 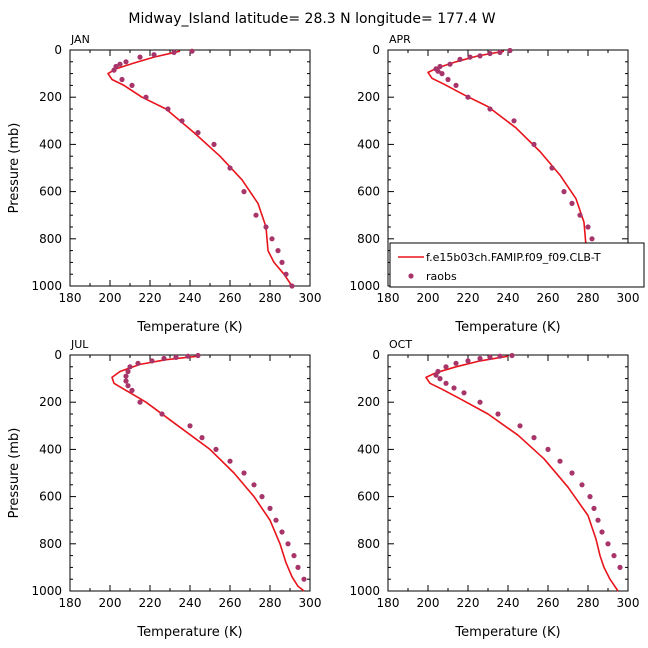 What do you see at coordinates (14, 168) in the screenshot?
I see `y-axis-label: Pressure (mb)` at bounding box center [14, 168].